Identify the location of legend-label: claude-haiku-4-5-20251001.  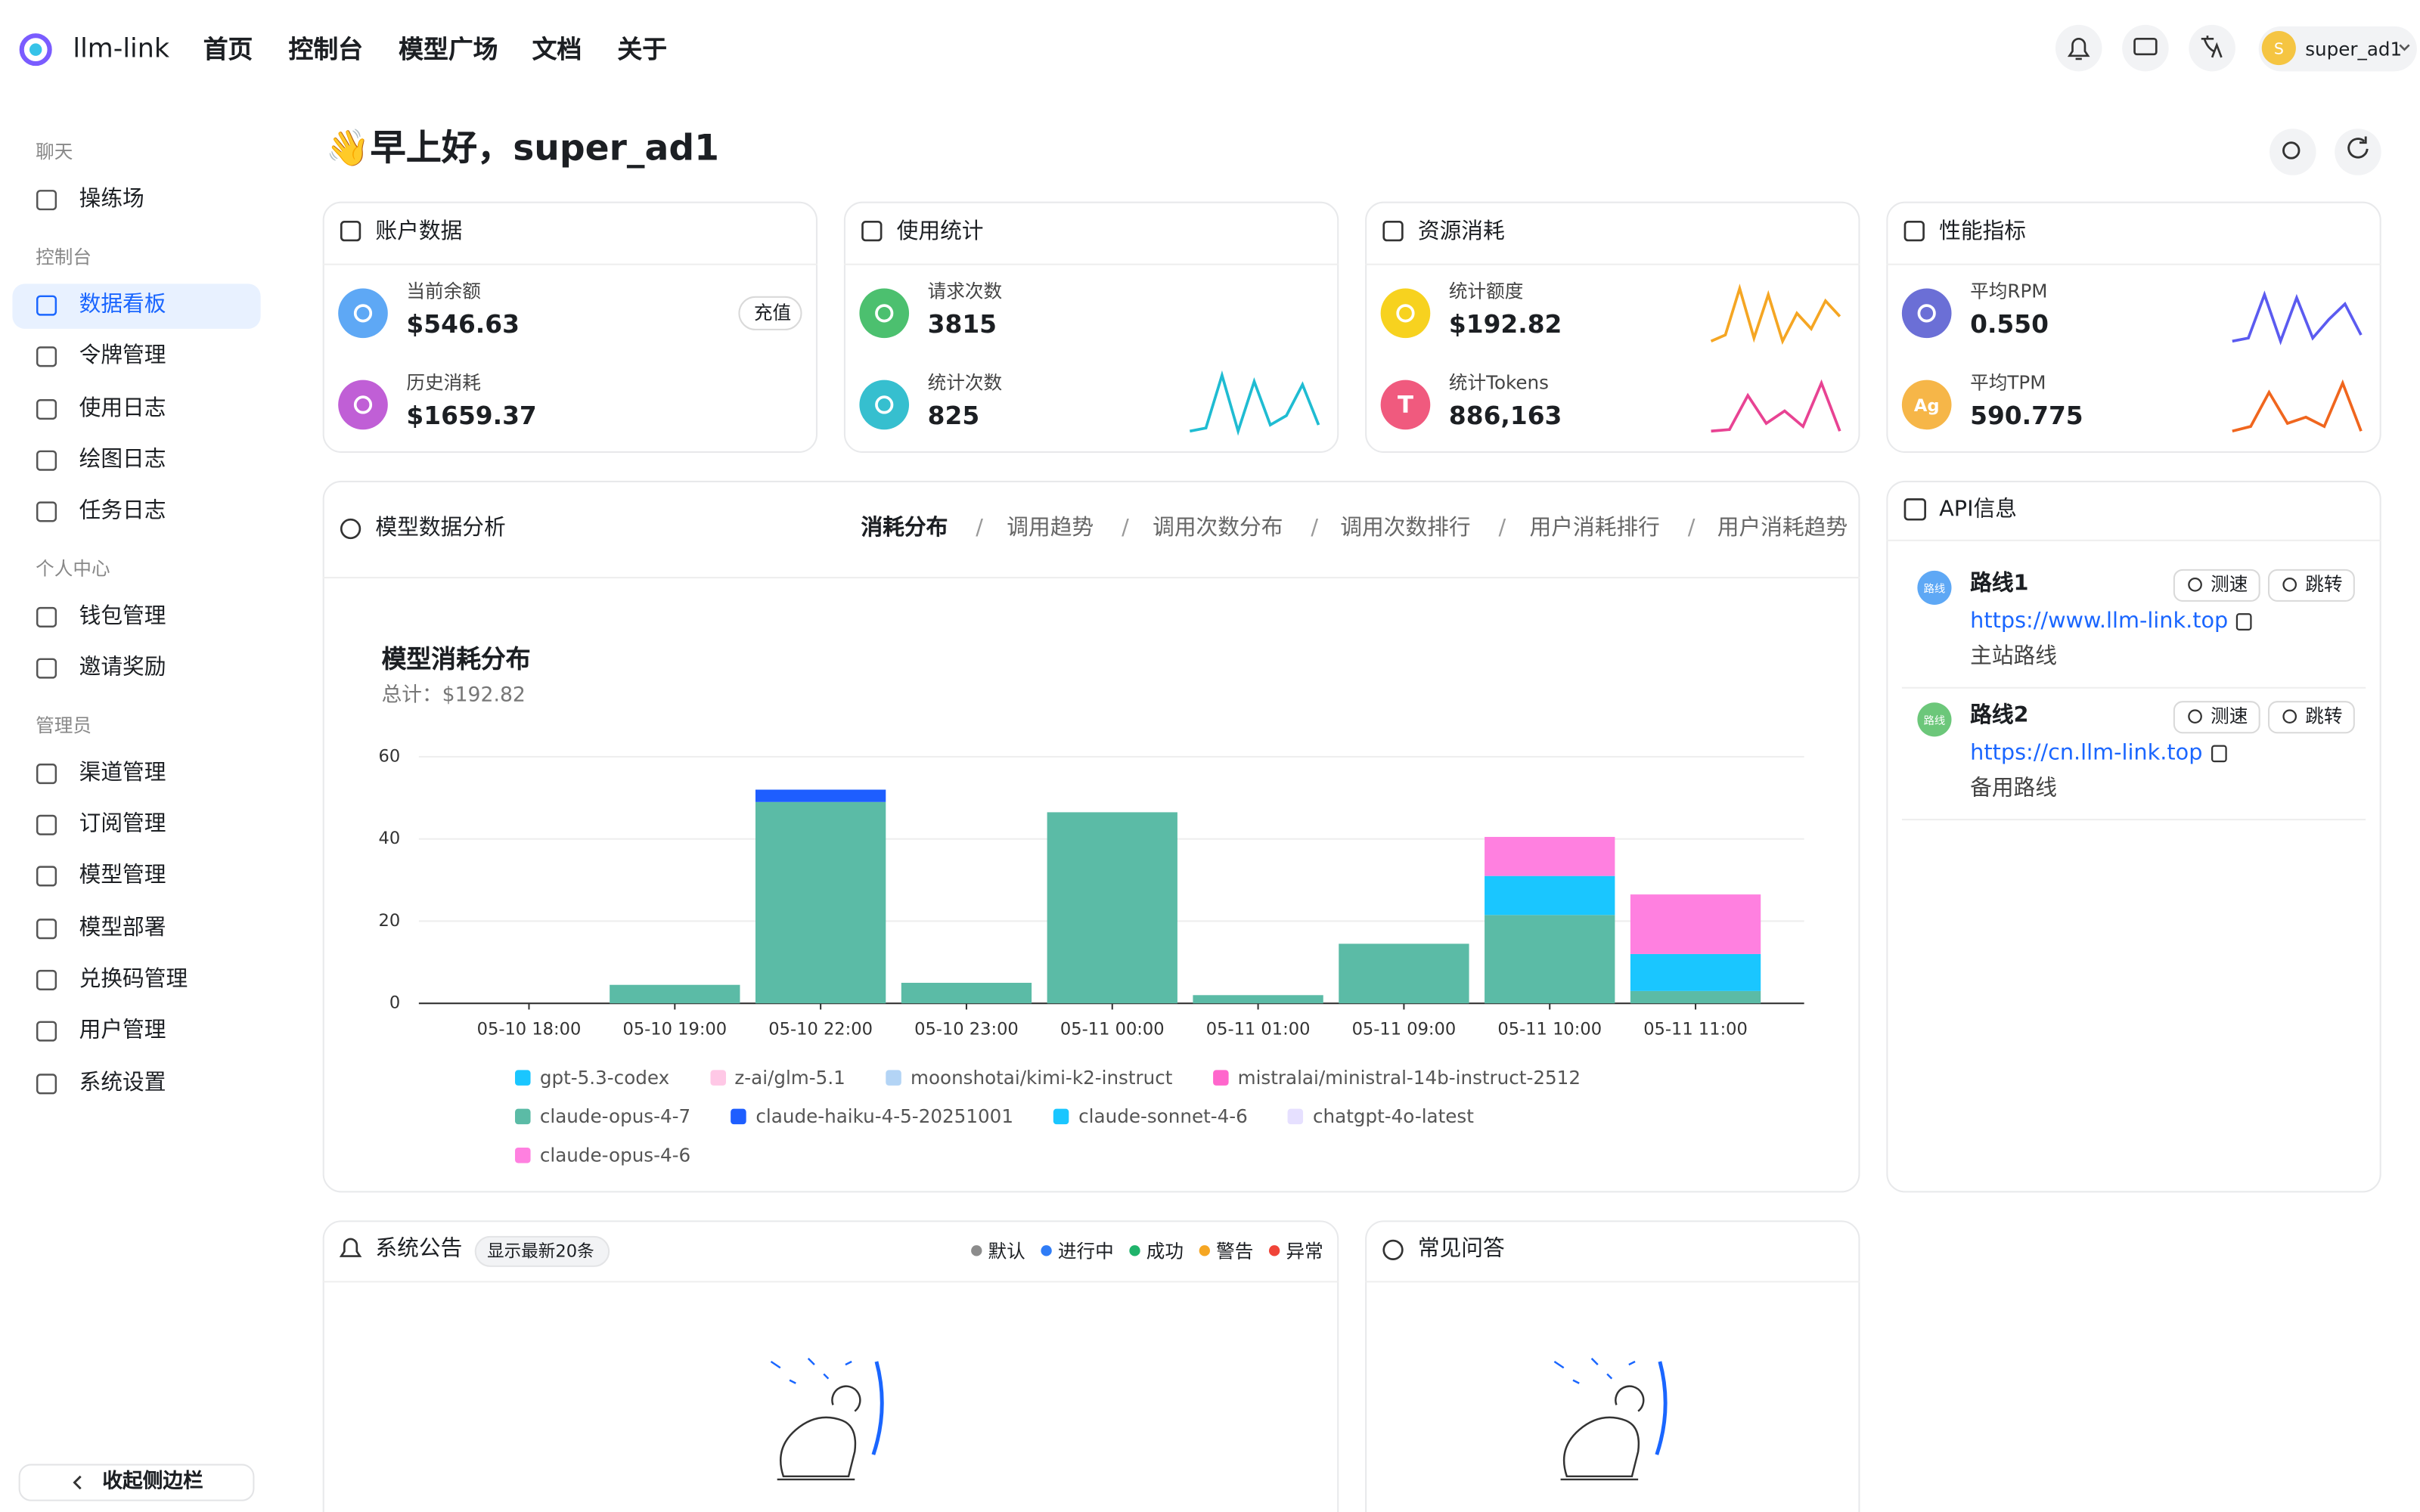
(884, 1116).